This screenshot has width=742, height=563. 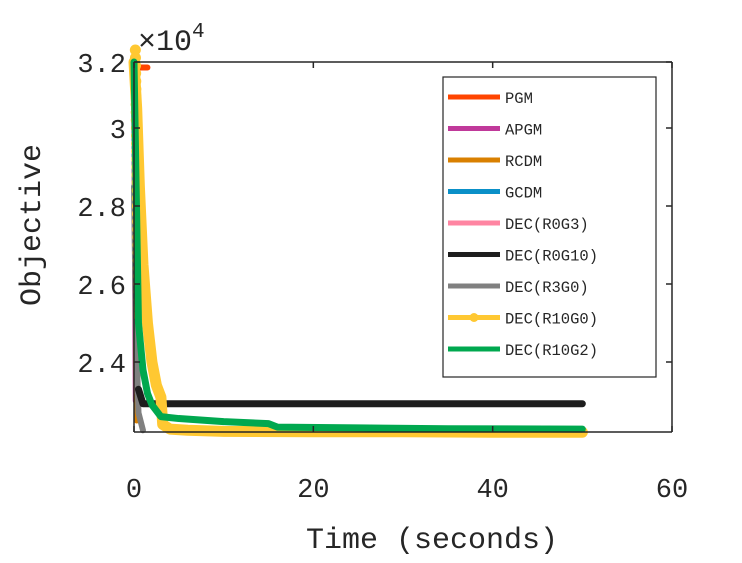 I want to click on legend-label: DEC(R10G0), so click(x=551, y=320).